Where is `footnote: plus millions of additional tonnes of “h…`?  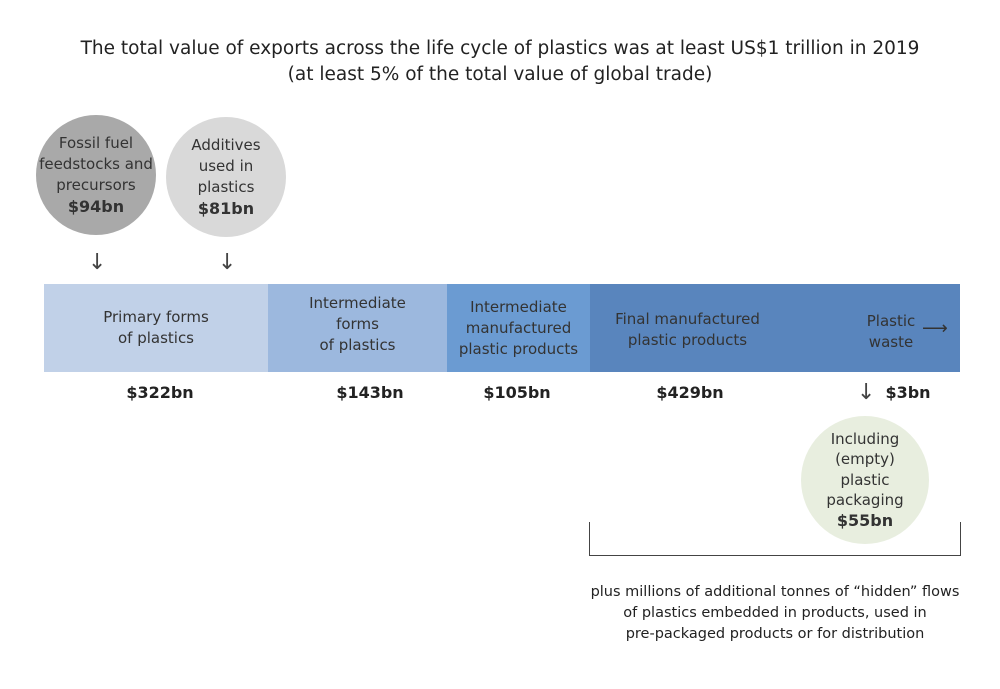
footnote: plus millions of additional tonnes of “h… is located at coordinates (775, 613).